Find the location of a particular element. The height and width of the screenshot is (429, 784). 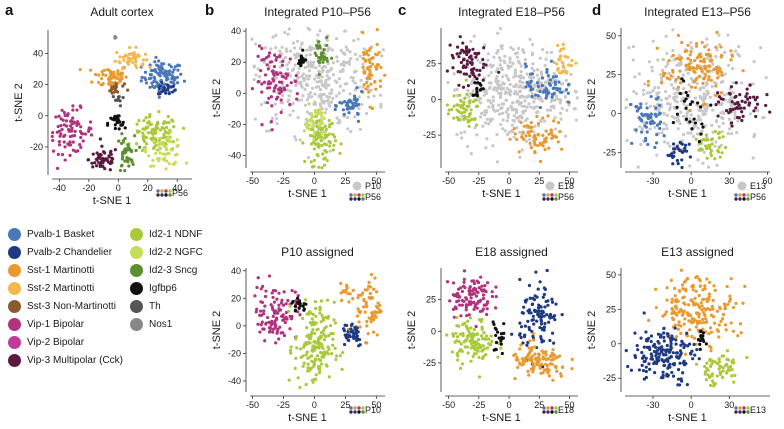

point-sst-3-non-martinotti is located at coordinates (128, 90).